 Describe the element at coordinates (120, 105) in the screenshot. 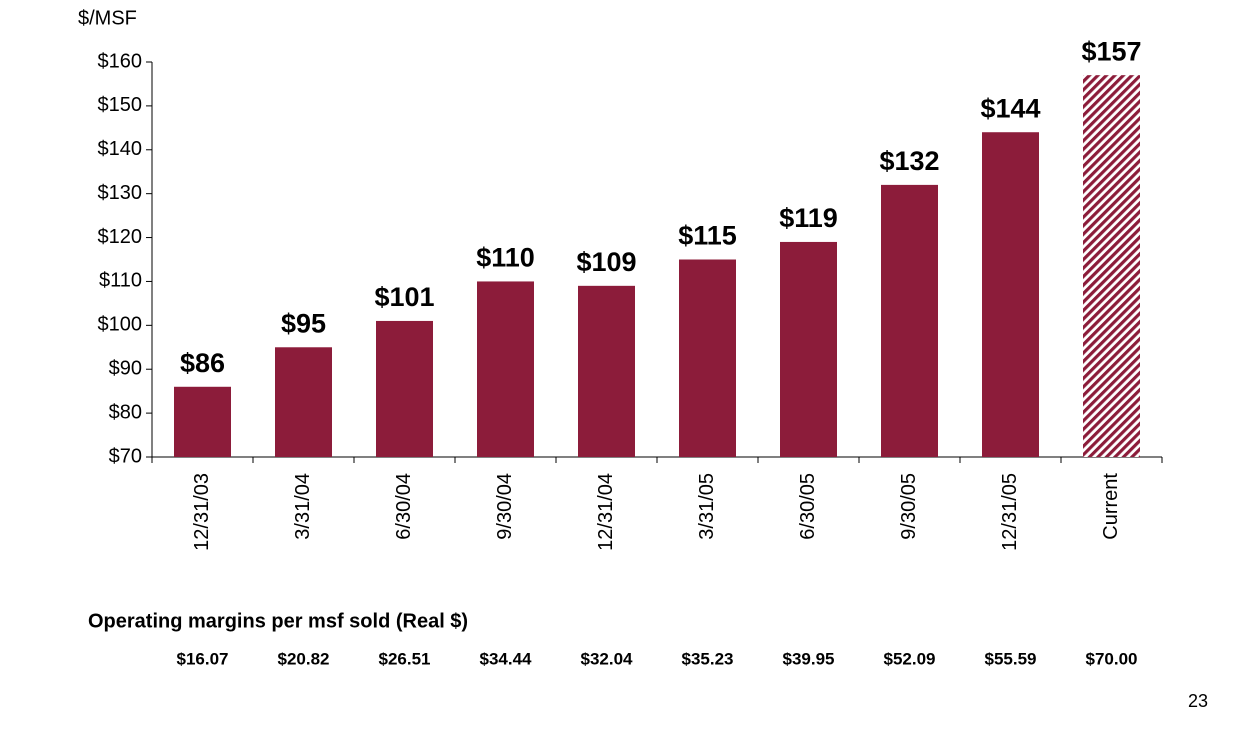

I see `y-tick-label: $150` at that location.